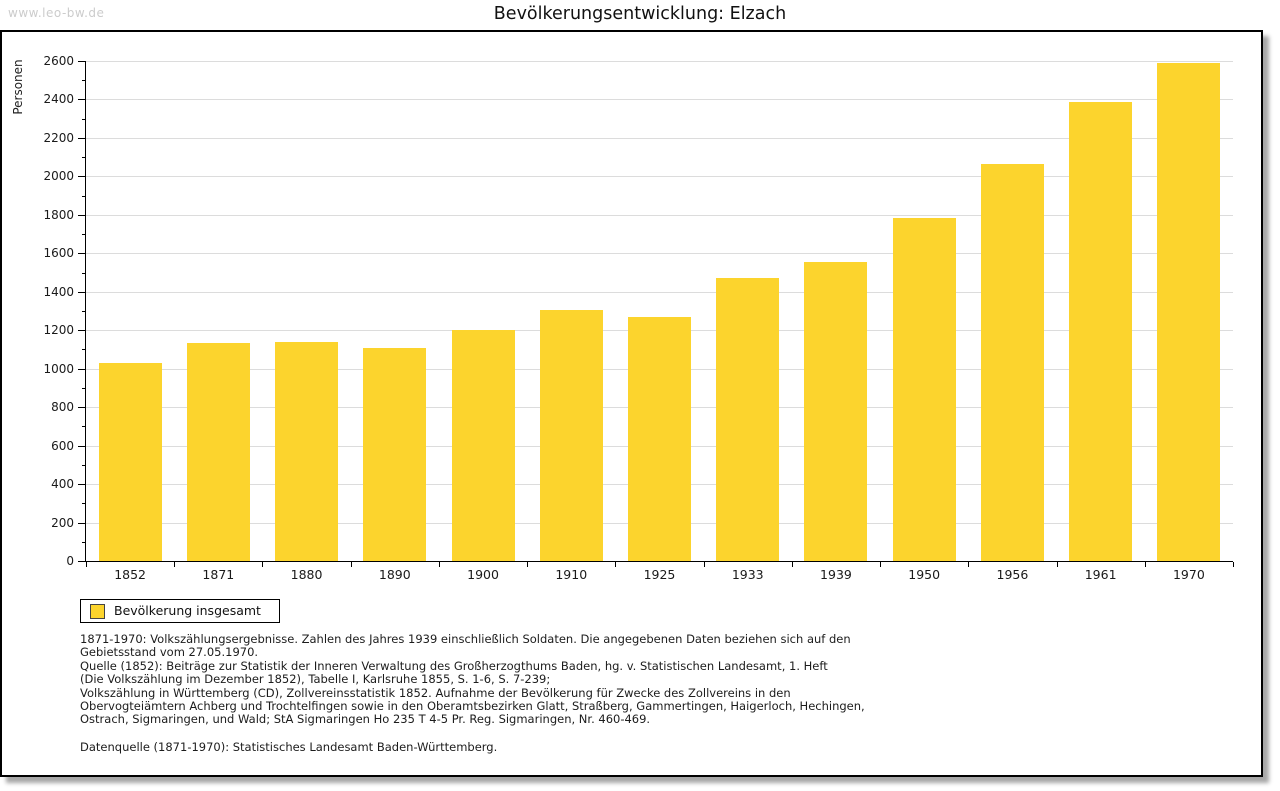  I want to click on y-axis-label: Personen, so click(18, 87).